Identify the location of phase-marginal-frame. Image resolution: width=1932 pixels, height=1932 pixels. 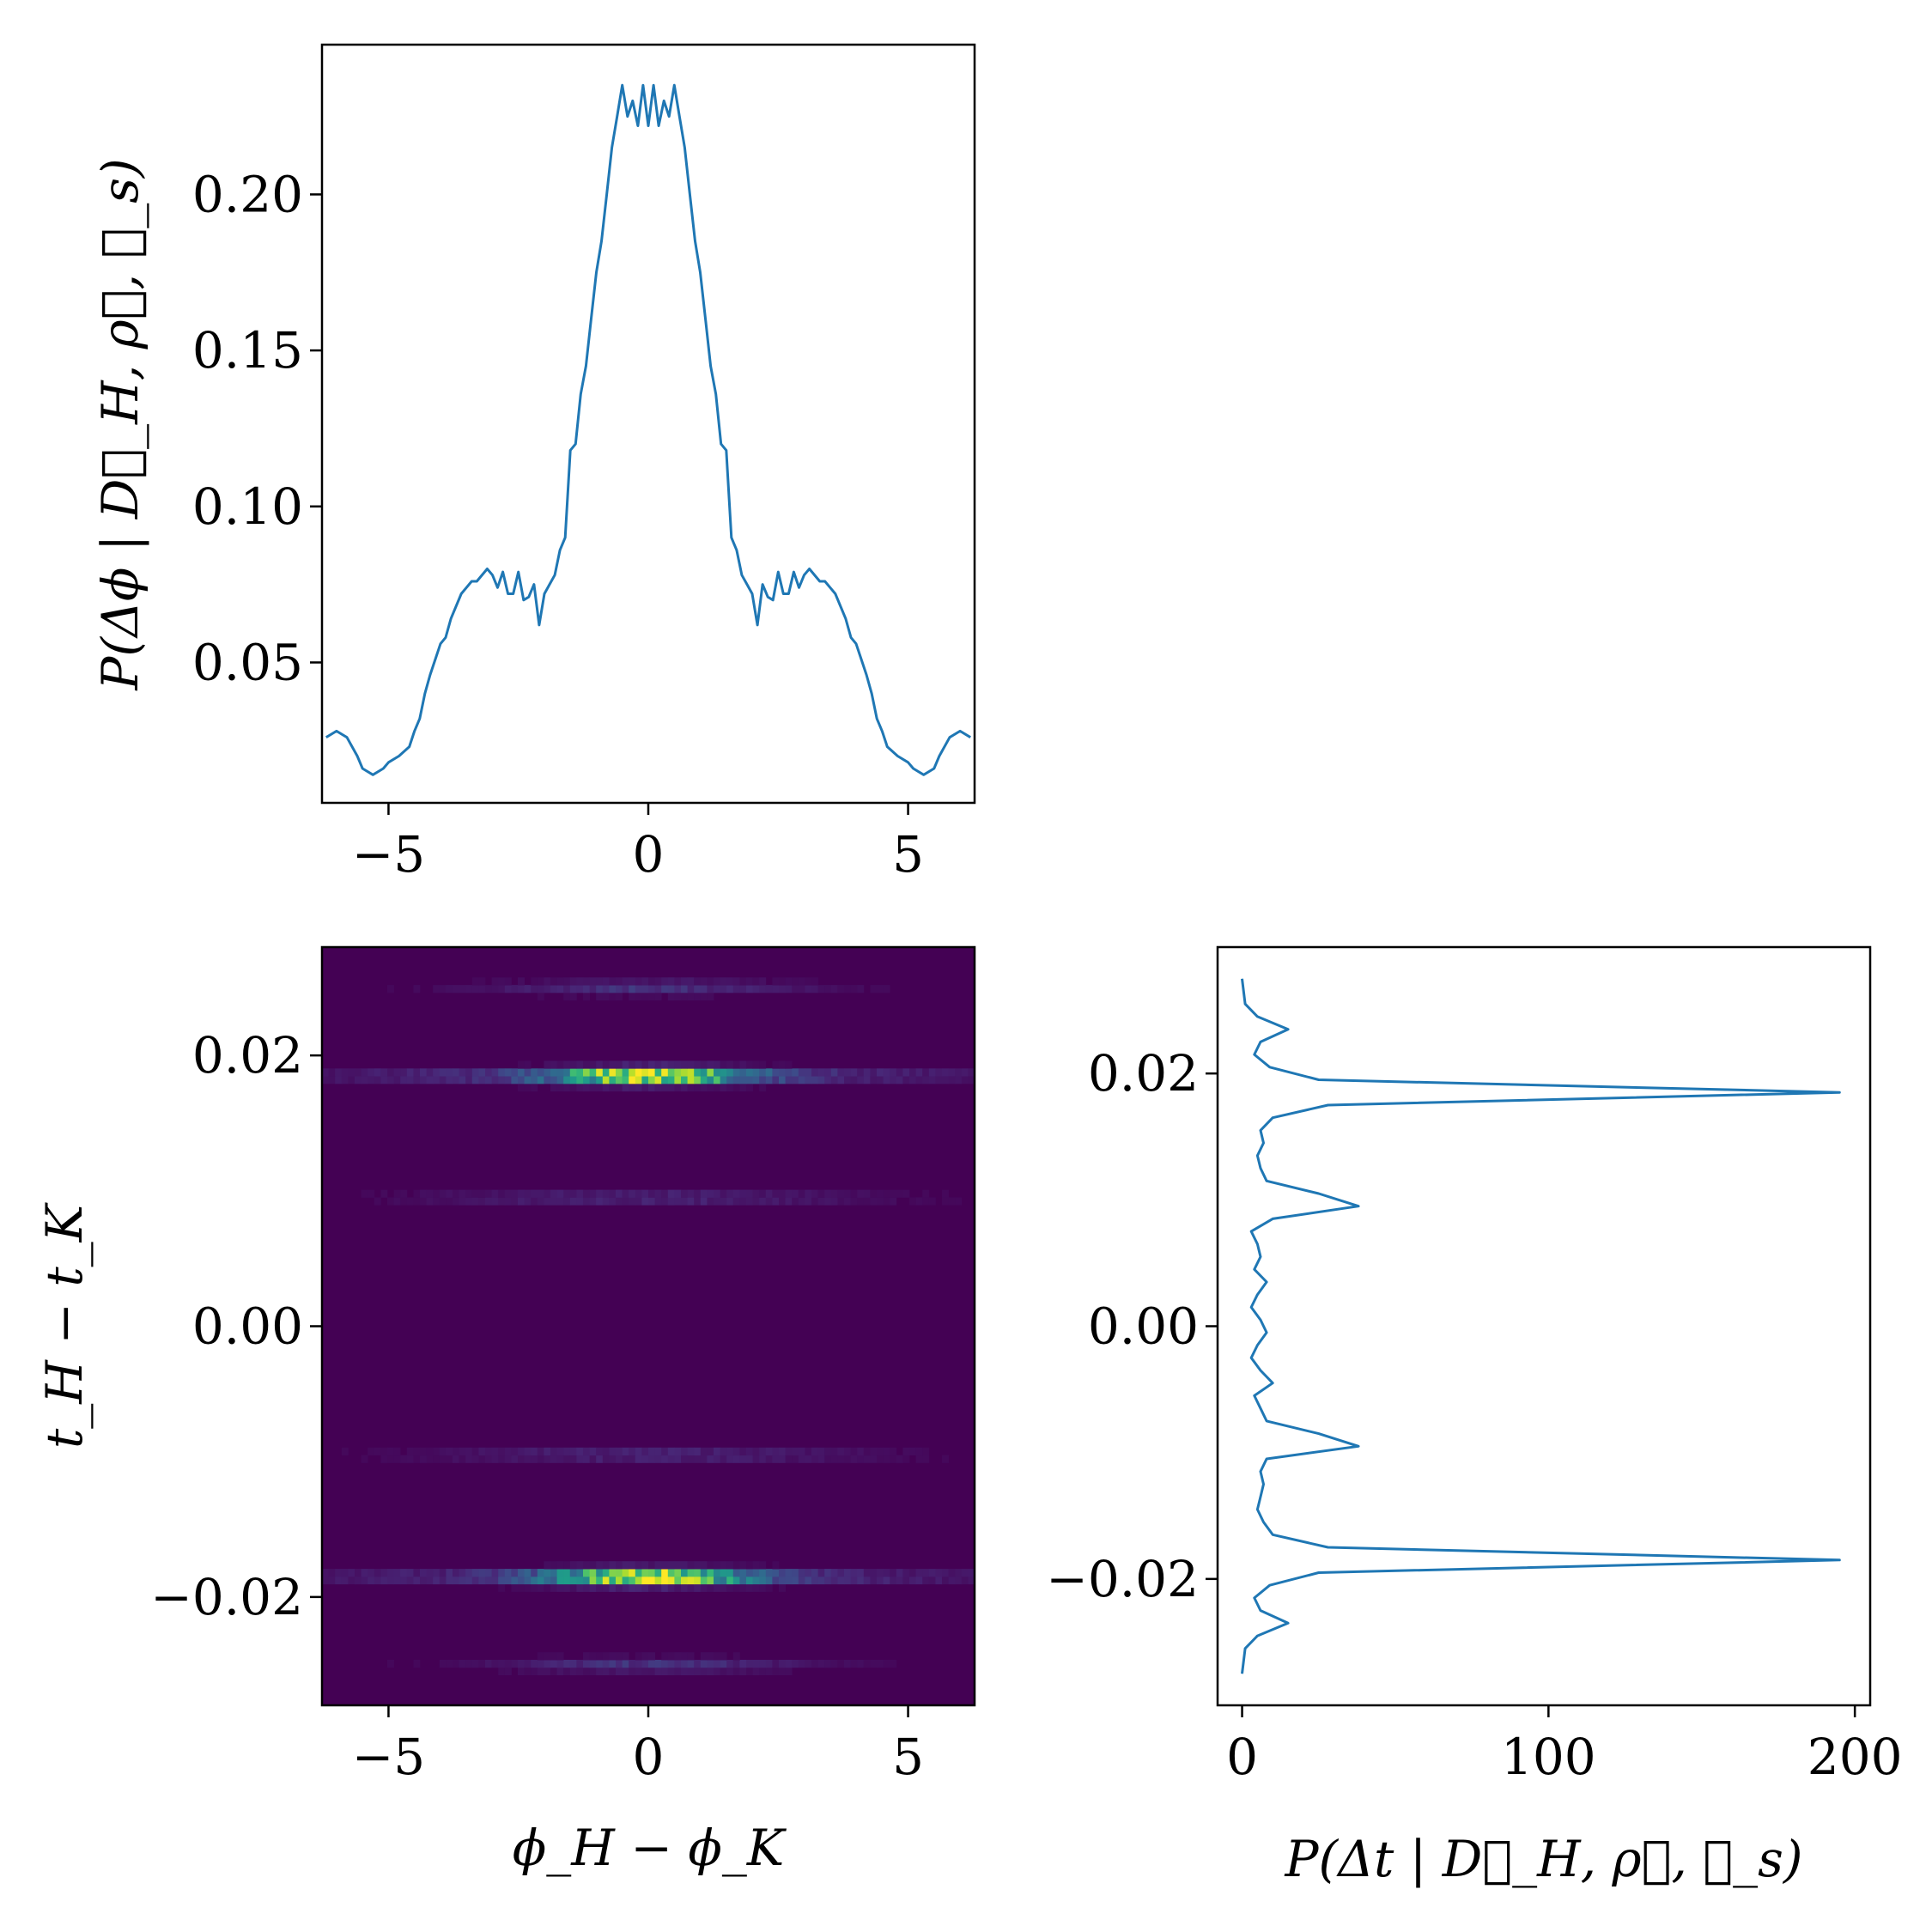
(648, 424).